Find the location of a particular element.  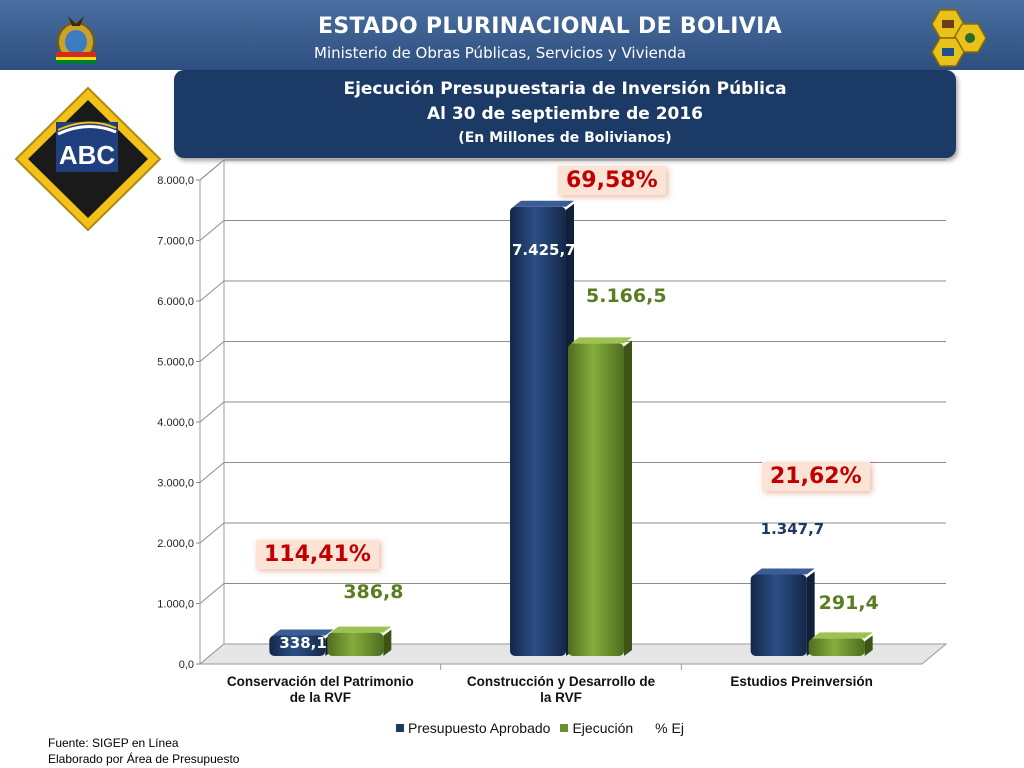

data-label-ejecucion-1: 5.166,5 is located at coordinates (626, 296).